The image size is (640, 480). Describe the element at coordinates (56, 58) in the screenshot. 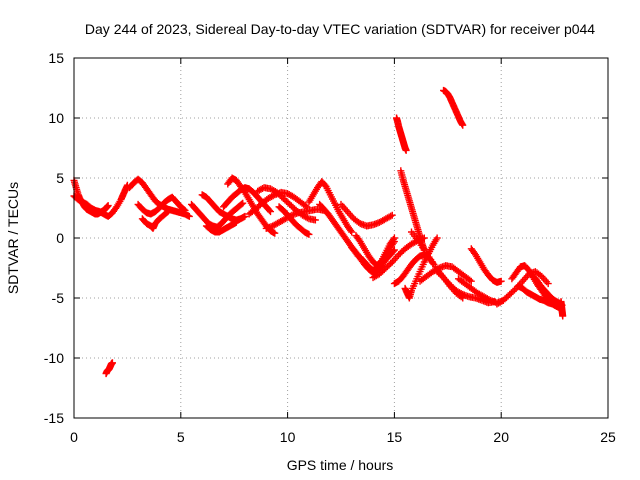

I see `y-tick-label: 15` at that location.